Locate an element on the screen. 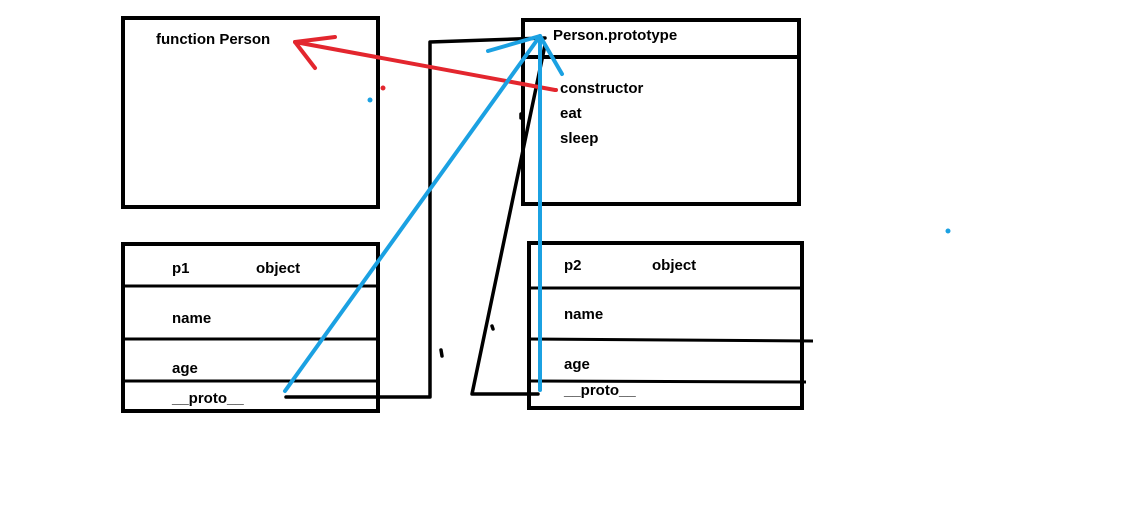 The height and width of the screenshot is (526, 1138). p2-type-label: object is located at coordinates (674, 265).